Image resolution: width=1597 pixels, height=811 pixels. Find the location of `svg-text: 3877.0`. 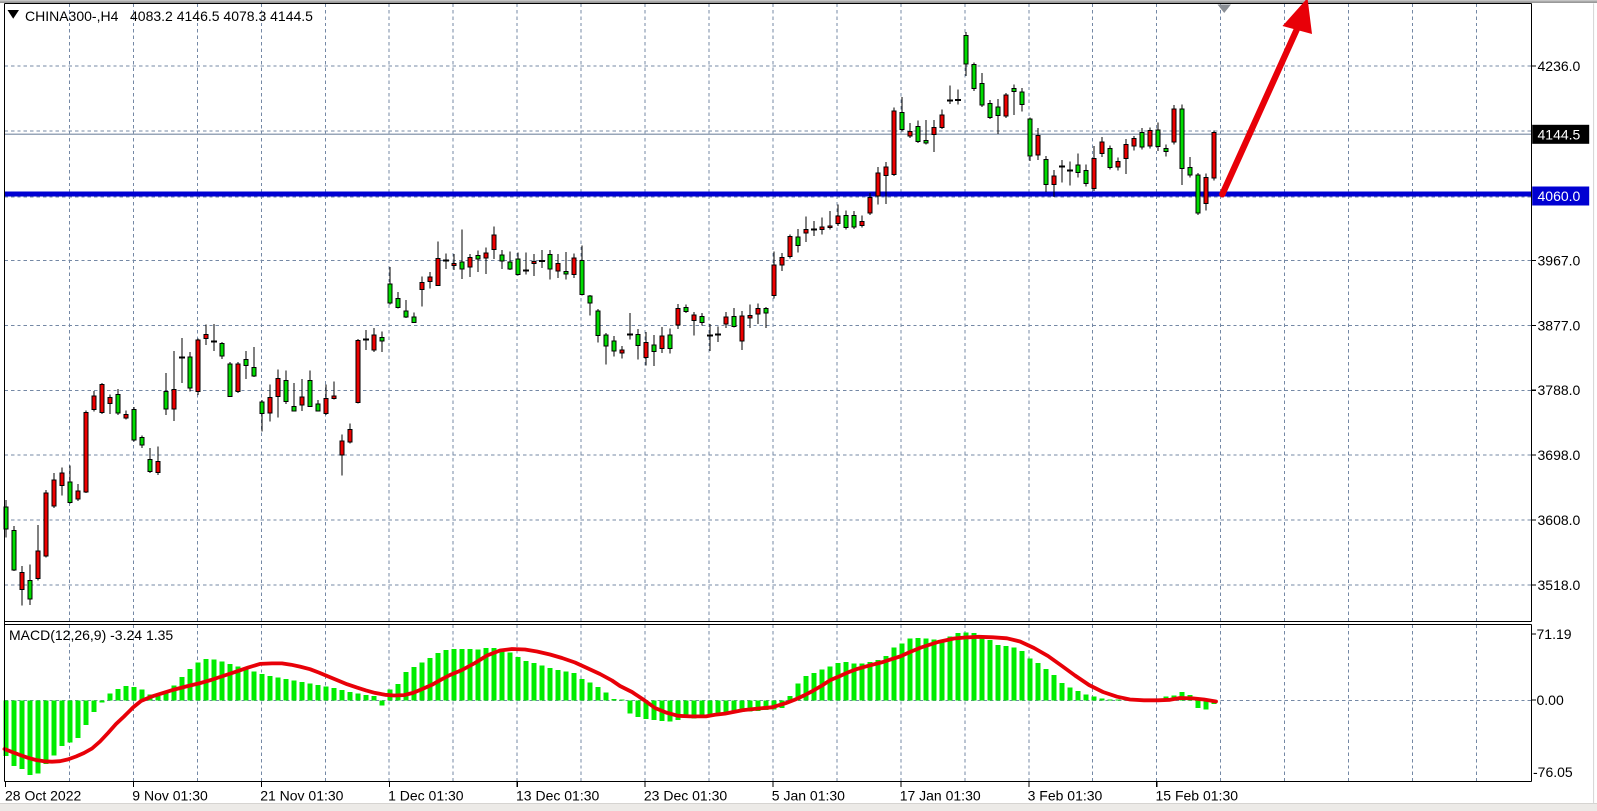

svg-text: 3877.0 is located at coordinates (1559, 325).